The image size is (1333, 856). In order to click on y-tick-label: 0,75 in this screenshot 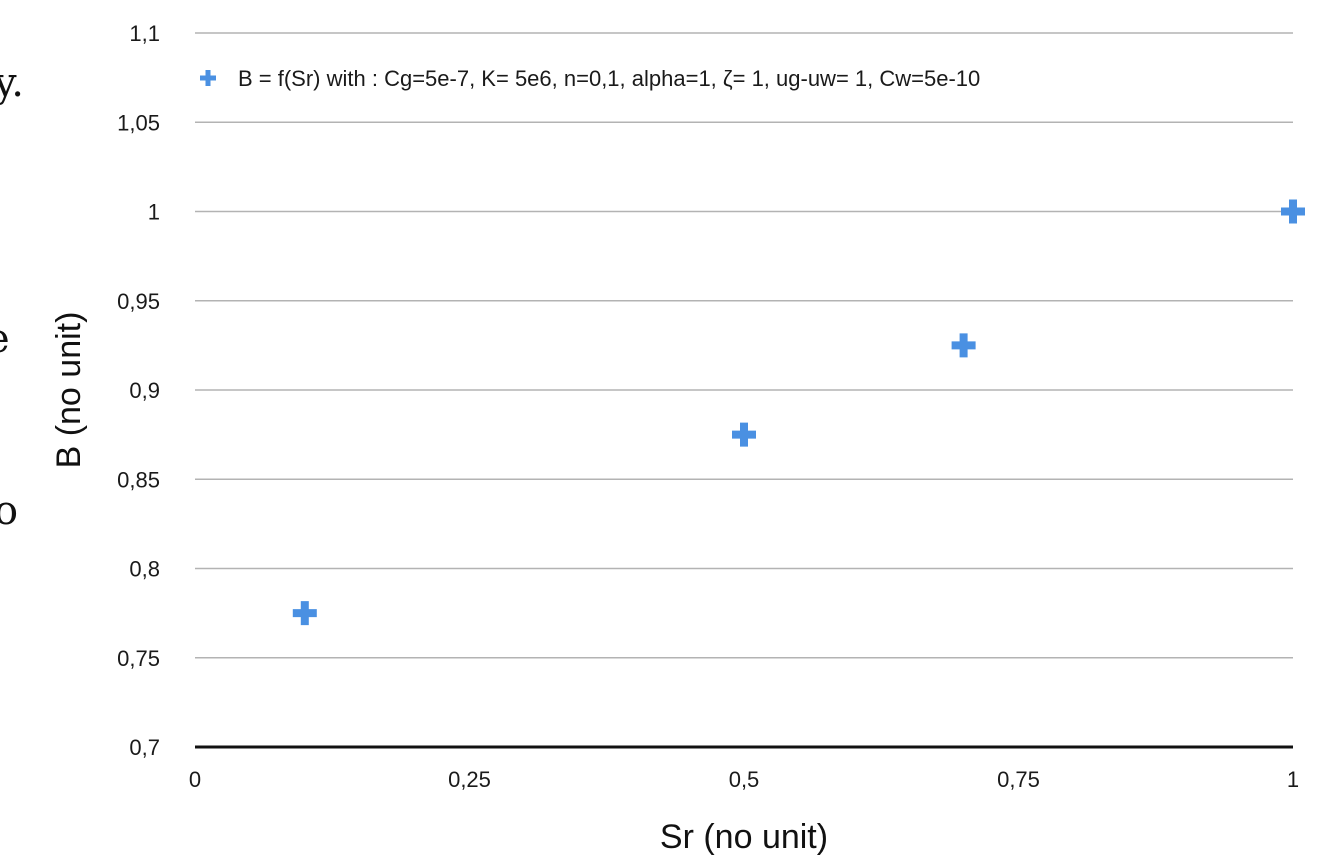, I will do `click(138, 658)`.